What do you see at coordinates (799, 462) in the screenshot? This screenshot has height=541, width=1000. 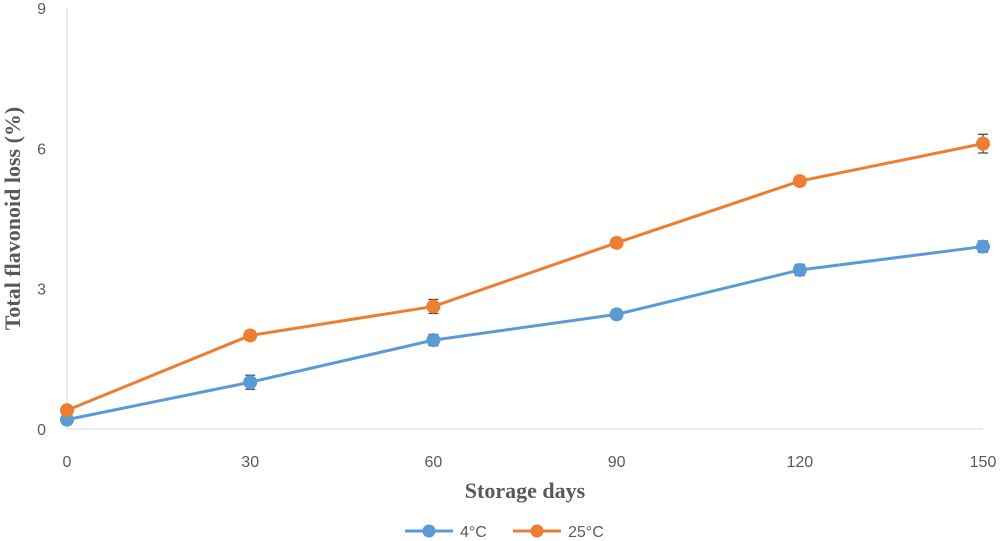 I see `x-tick-label: 120` at bounding box center [799, 462].